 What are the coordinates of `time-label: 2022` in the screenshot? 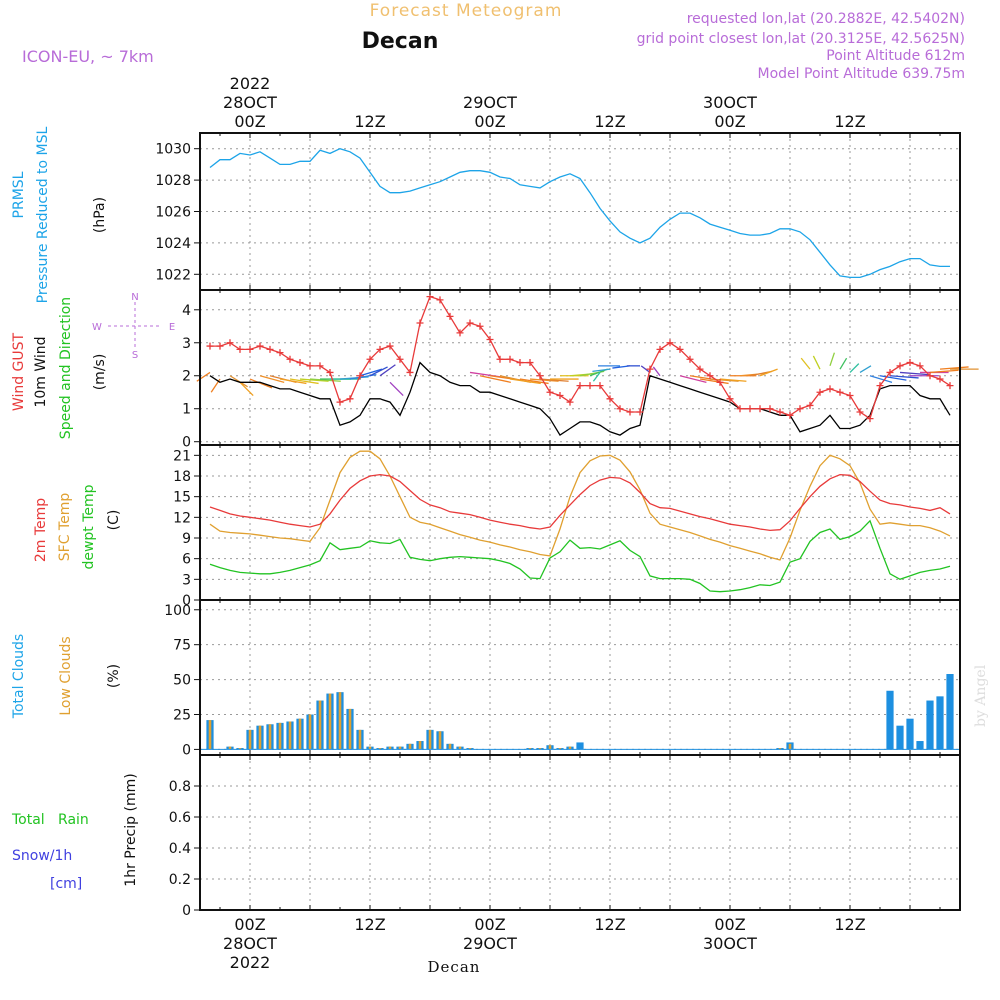 It's located at (250, 962).